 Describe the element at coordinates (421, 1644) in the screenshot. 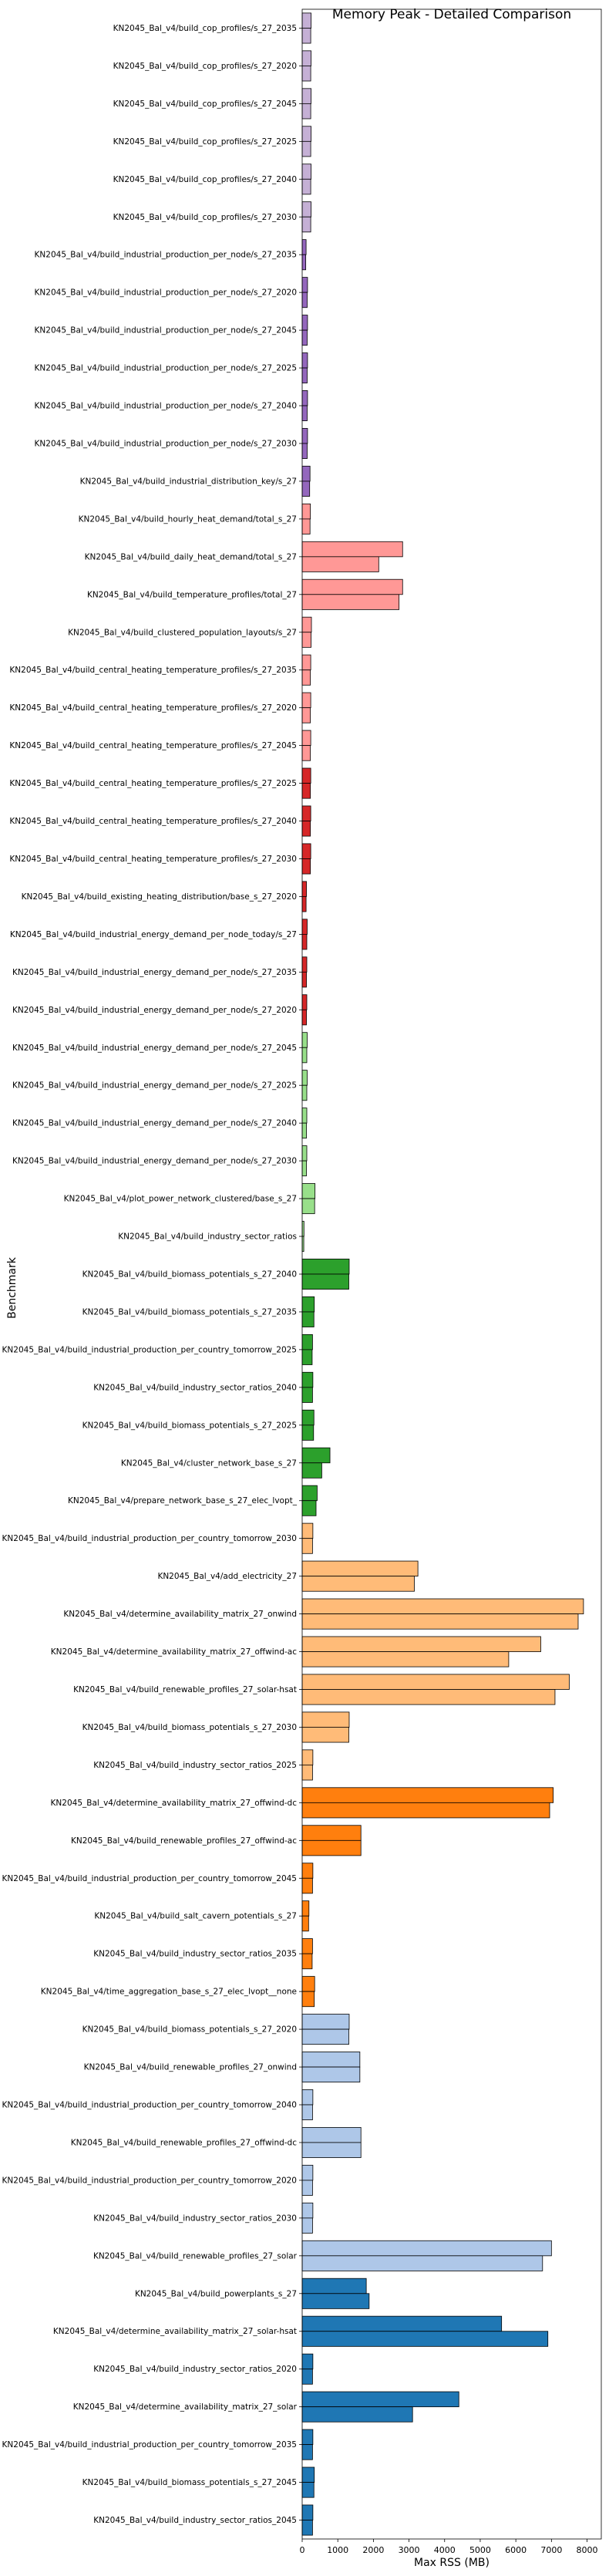

I see `bar-44-a` at that location.